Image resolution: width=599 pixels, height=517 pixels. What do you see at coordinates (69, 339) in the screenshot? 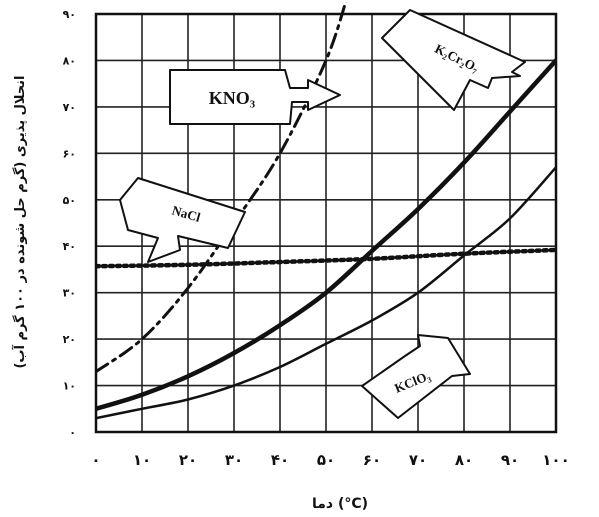
I see `y-tick-label: ۲۰` at bounding box center [69, 339].